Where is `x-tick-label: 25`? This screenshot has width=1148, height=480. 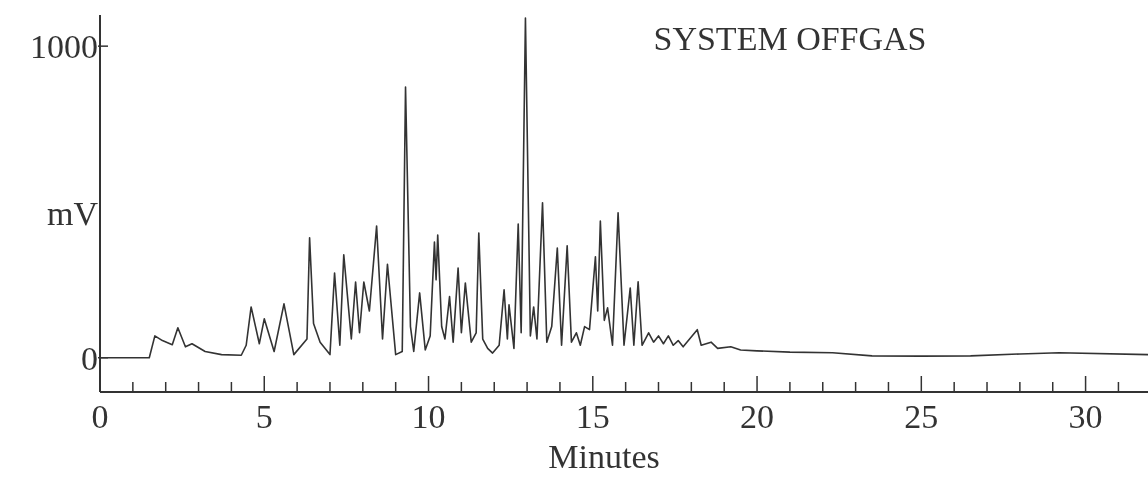
x-tick-label: 25 is located at coordinates (921, 416).